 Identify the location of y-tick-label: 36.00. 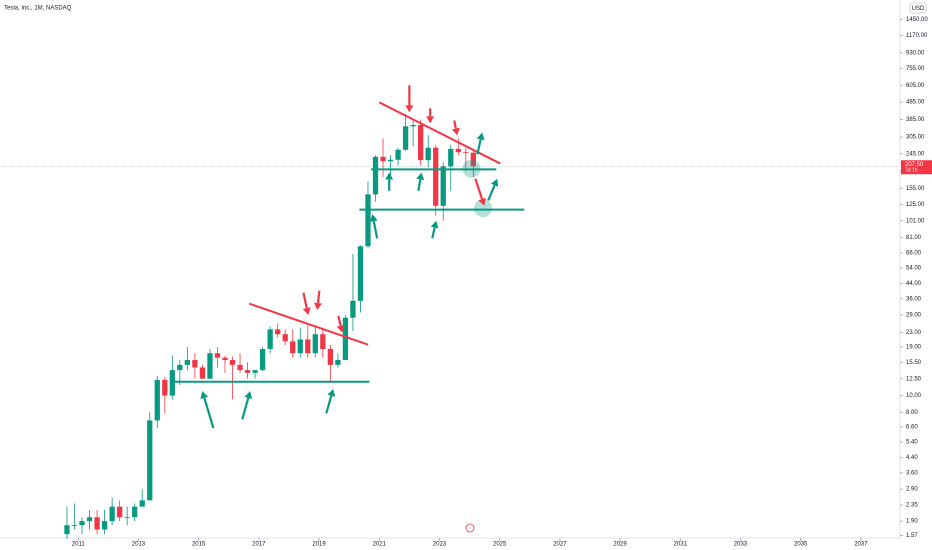
(914, 299).